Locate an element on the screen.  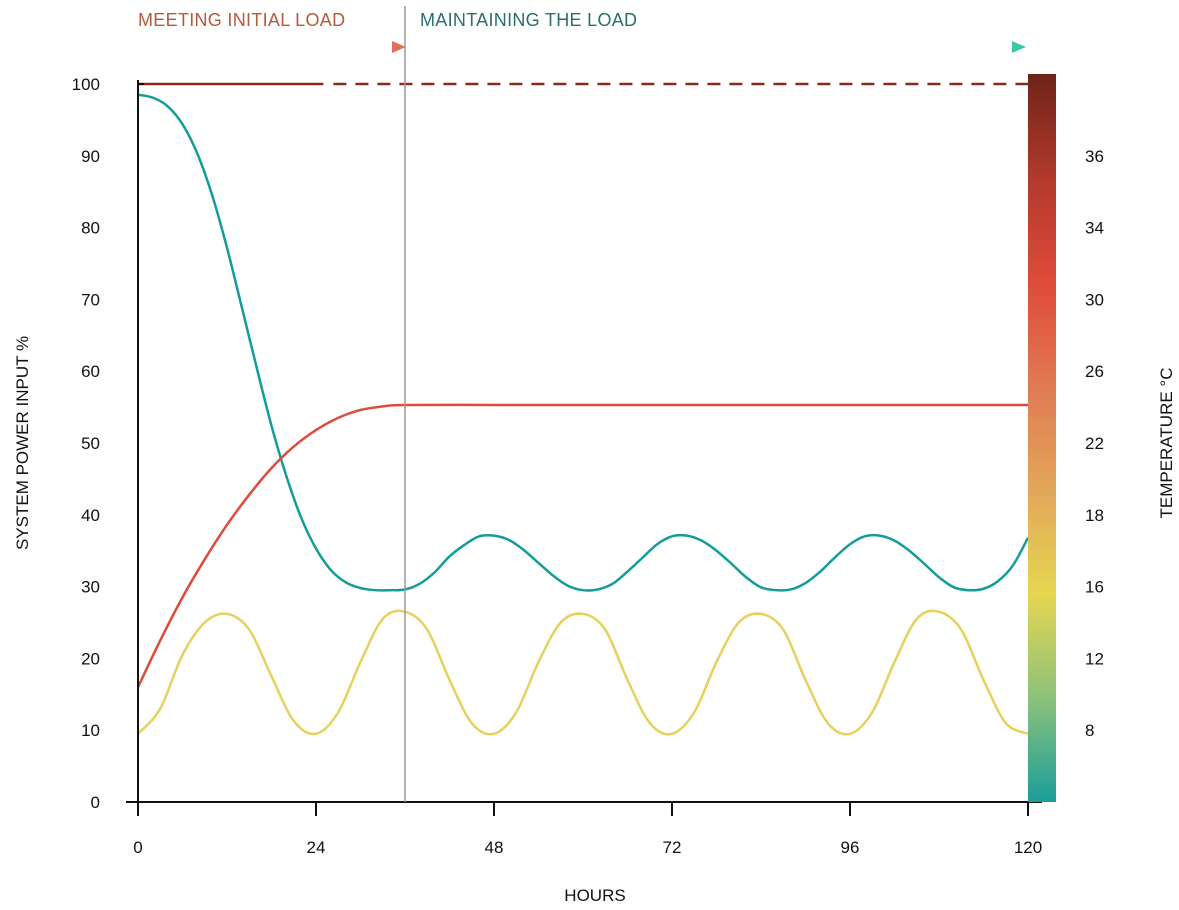
phase-label-meeting-initial-load: MEETING INITIAL LOAD is located at coordinates (241, 20).